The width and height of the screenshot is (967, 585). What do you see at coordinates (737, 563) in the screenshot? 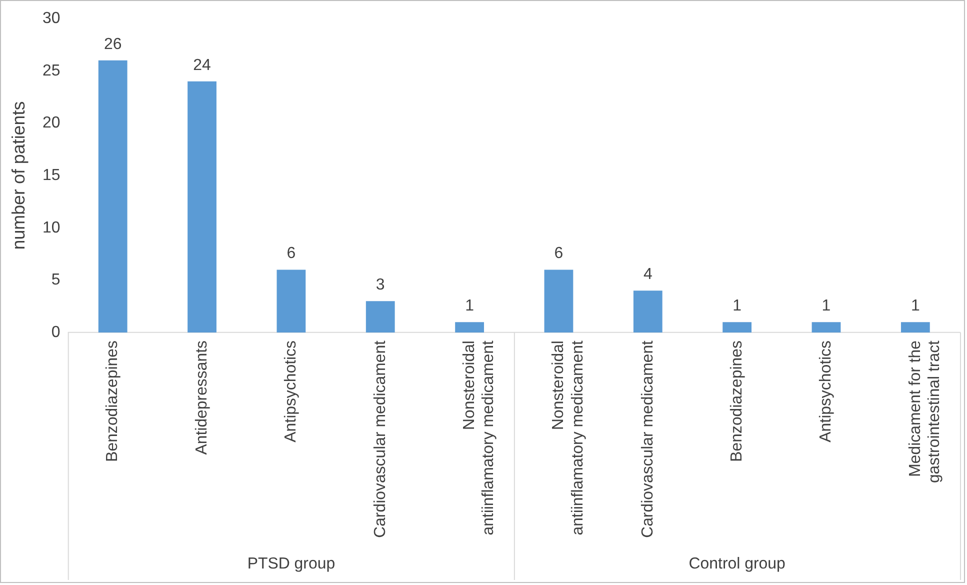
I see `text: Control group` at bounding box center [737, 563].